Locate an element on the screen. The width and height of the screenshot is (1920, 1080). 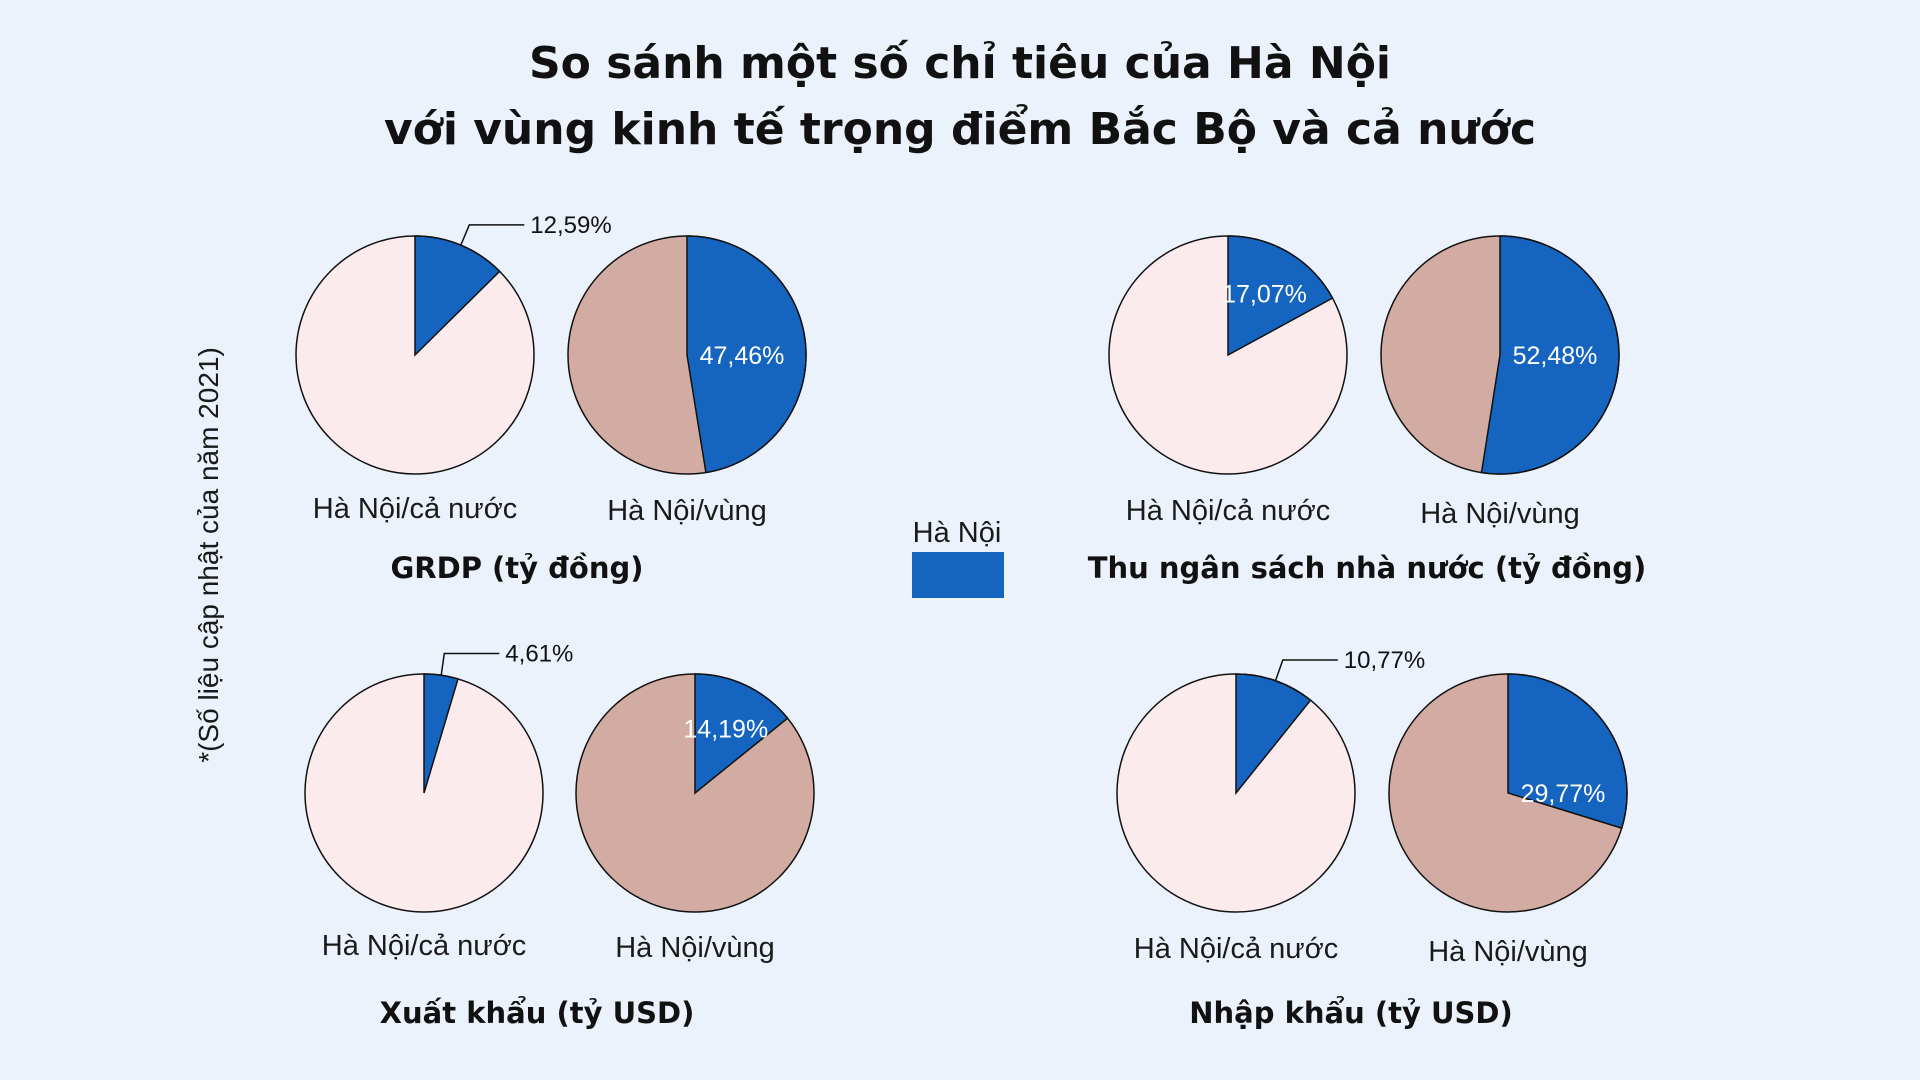
pie-value-label: 17,07% is located at coordinates (1264, 295).